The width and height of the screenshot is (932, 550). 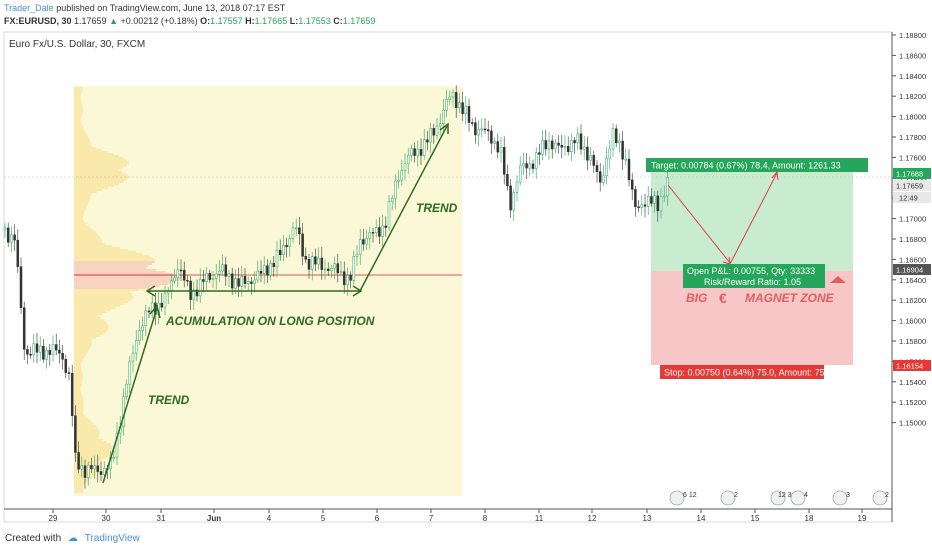 What do you see at coordinates (912, 321) in the screenshot?
I see `price-tick-label: 1.16000` at bounding box center [912, 321].